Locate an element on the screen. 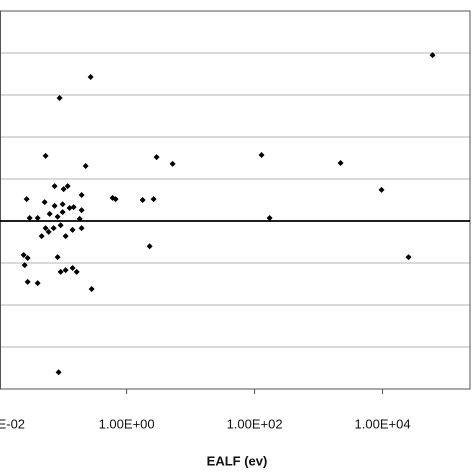  x-tick-label: 1.00E-02 is located at coordinates (12, 423).